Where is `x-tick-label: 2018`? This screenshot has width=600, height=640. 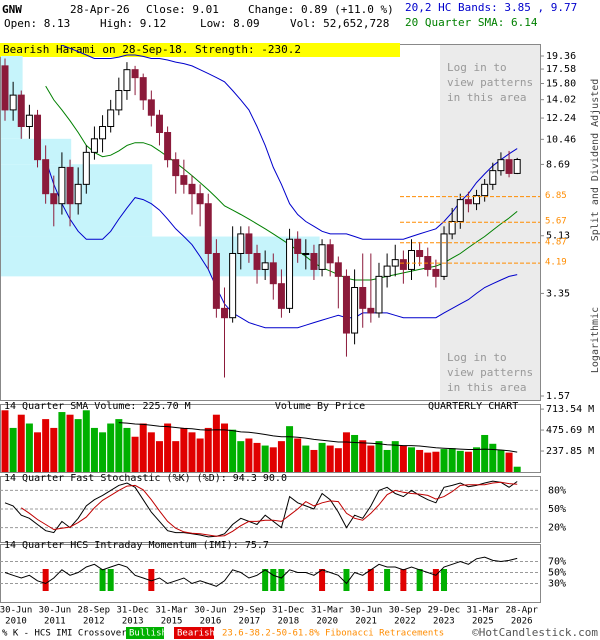
x-tick-label: 2018 is located at coordinates (288, 622).